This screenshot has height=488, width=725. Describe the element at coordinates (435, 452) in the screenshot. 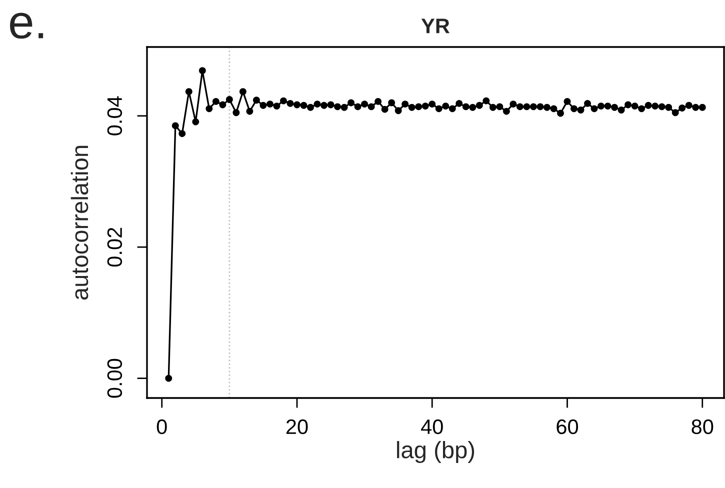

I see `x-axis-title: lag (bp)` at that location.